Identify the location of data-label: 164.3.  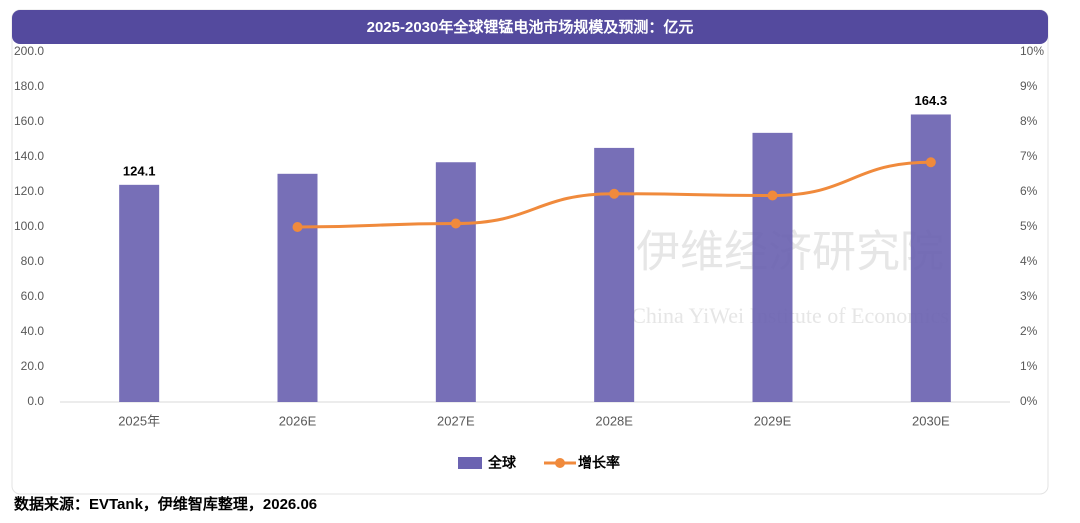
(931, 100).